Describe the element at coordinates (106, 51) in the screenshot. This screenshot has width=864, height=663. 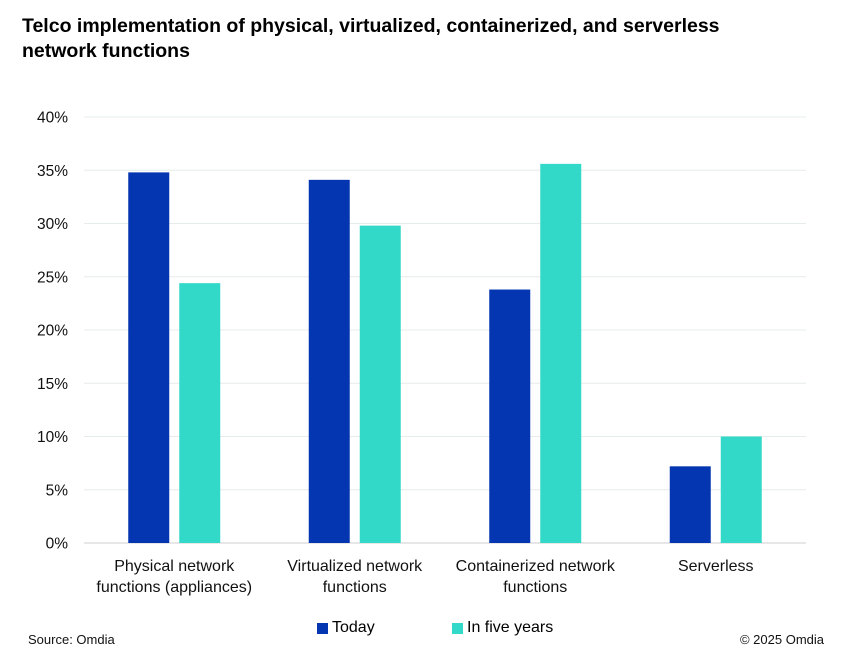
I see `chart-title-line-2: network functions` at that location.